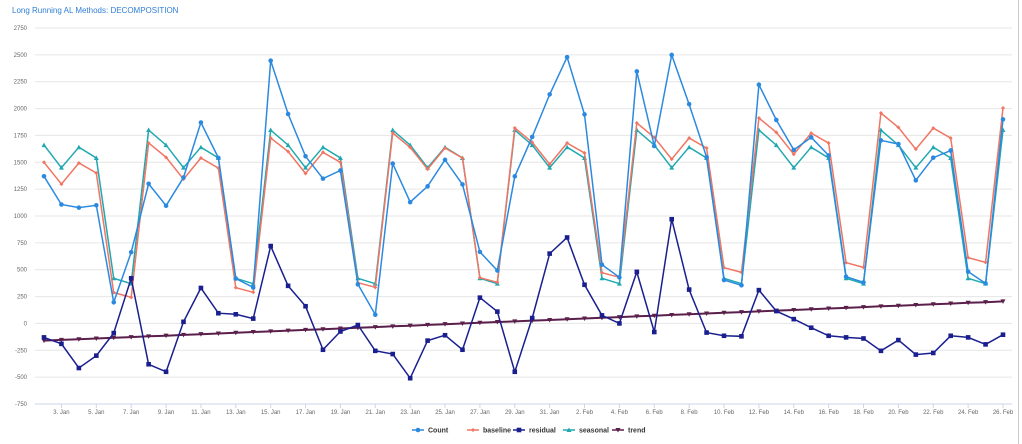 The height and width of the screenshot is (444, 1022). I want to click on legend-label: seasonal, so click(594, 431).